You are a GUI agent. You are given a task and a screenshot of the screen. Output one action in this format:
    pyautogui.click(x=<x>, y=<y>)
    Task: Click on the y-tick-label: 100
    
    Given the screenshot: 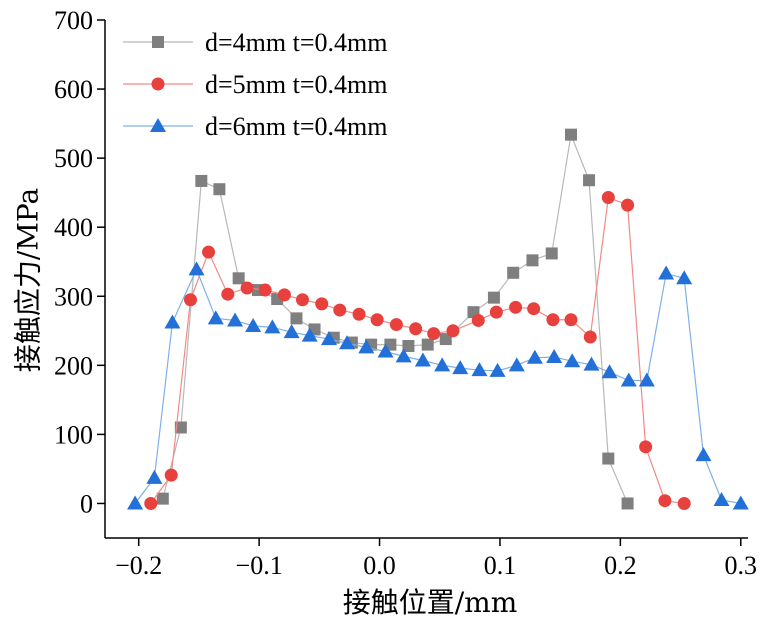 What is the action you would take?
    pyautogui.click(x=73, y=434)
    